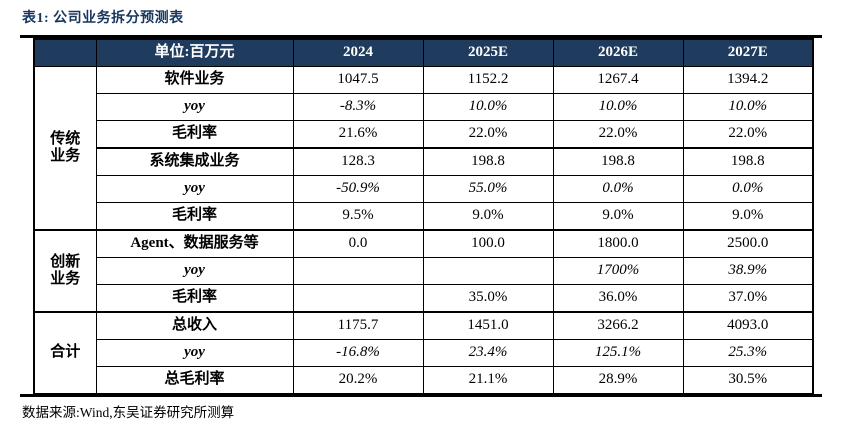 This screenshot has width=841, height=427. What do you see at coordinates (358, 80) in the screenshot?
I see `value-cell: 1047.5` at bounding box center [358, 80].